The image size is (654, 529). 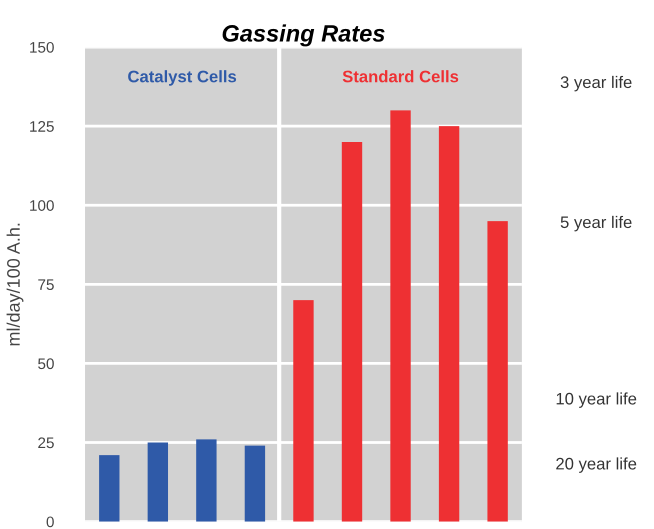 I want to click on text: Standard Cells, so click(x=400, y=76).